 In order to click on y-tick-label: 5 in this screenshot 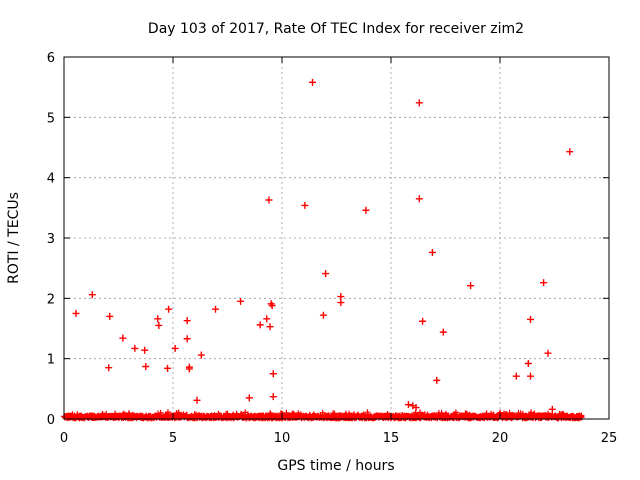, I will do `click(51, 118)`.